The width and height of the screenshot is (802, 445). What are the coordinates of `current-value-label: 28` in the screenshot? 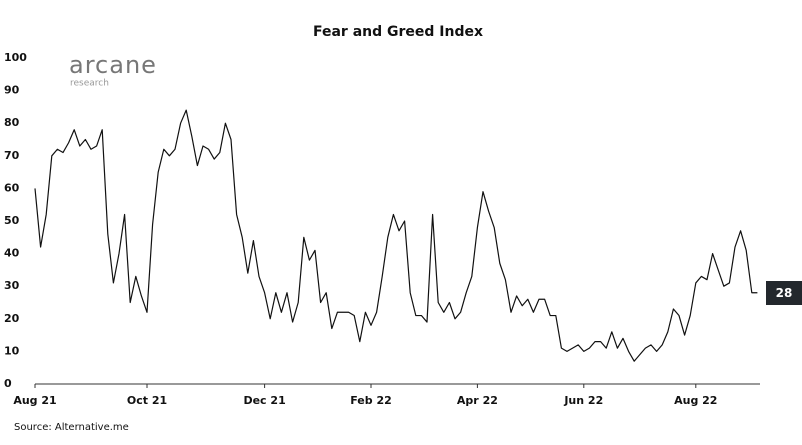 It's located at (784, 293).